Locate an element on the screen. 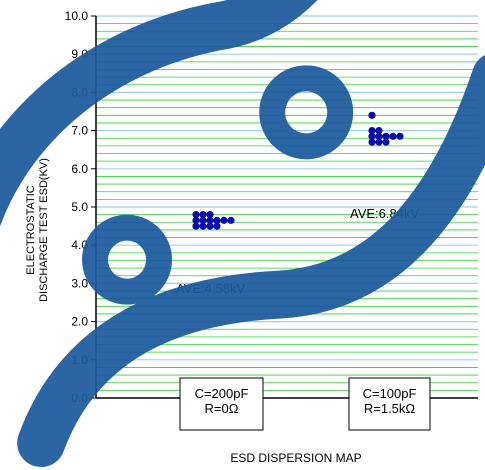 The width and height of the screenshot is (485, 470). condition-label: R=0Ω is located at coordinates (222, 408).